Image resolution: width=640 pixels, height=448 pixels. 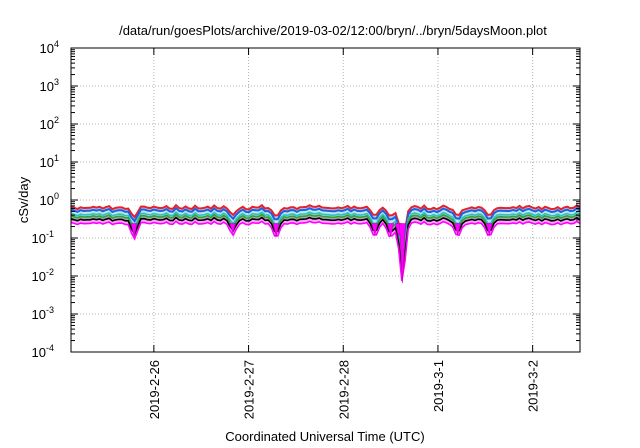 What do you see at coordinates (50, 310) in the screenshot?
I see `y-tick-exponent: -3` at bounding box center [50, 310].